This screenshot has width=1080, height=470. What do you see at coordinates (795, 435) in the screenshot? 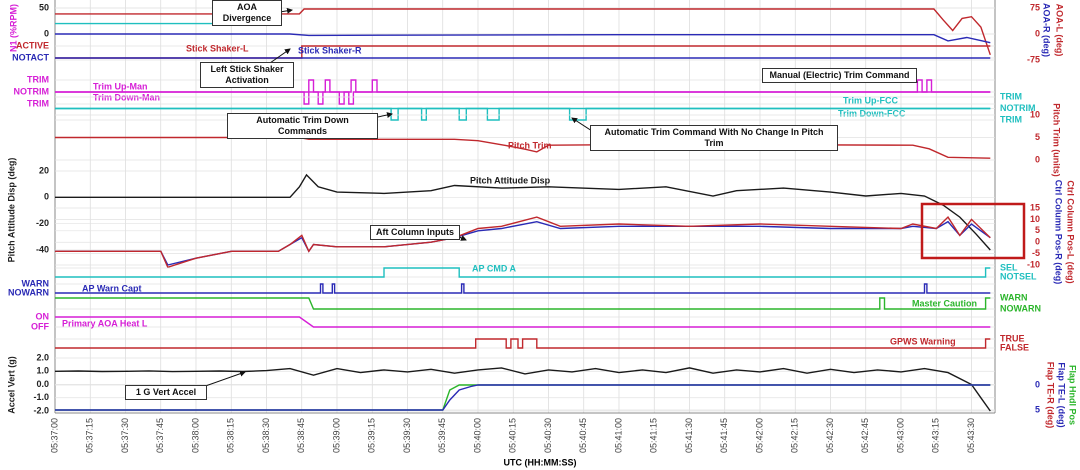
I see `x-tick-label: 05:42:15` at bounding box center [795, 435].